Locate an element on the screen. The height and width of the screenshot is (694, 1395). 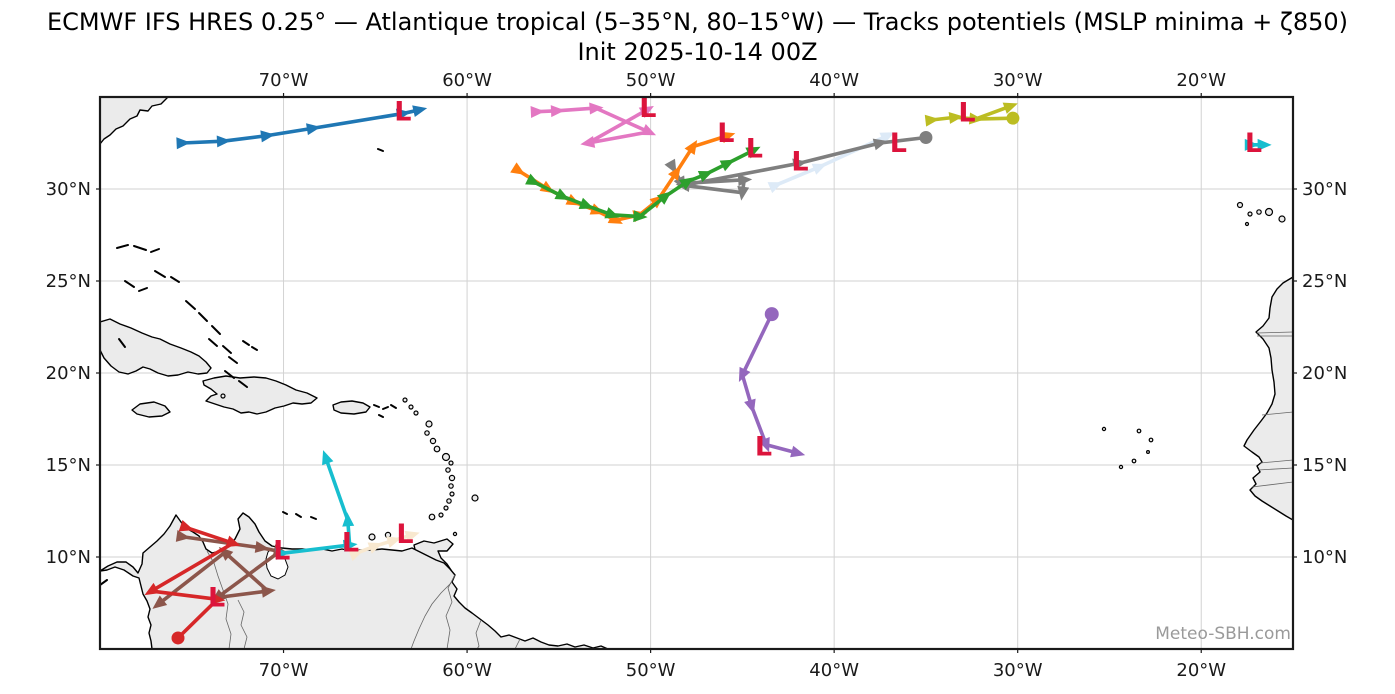
x-tick-label-top: 40°W is located at coordinates (834, 80).